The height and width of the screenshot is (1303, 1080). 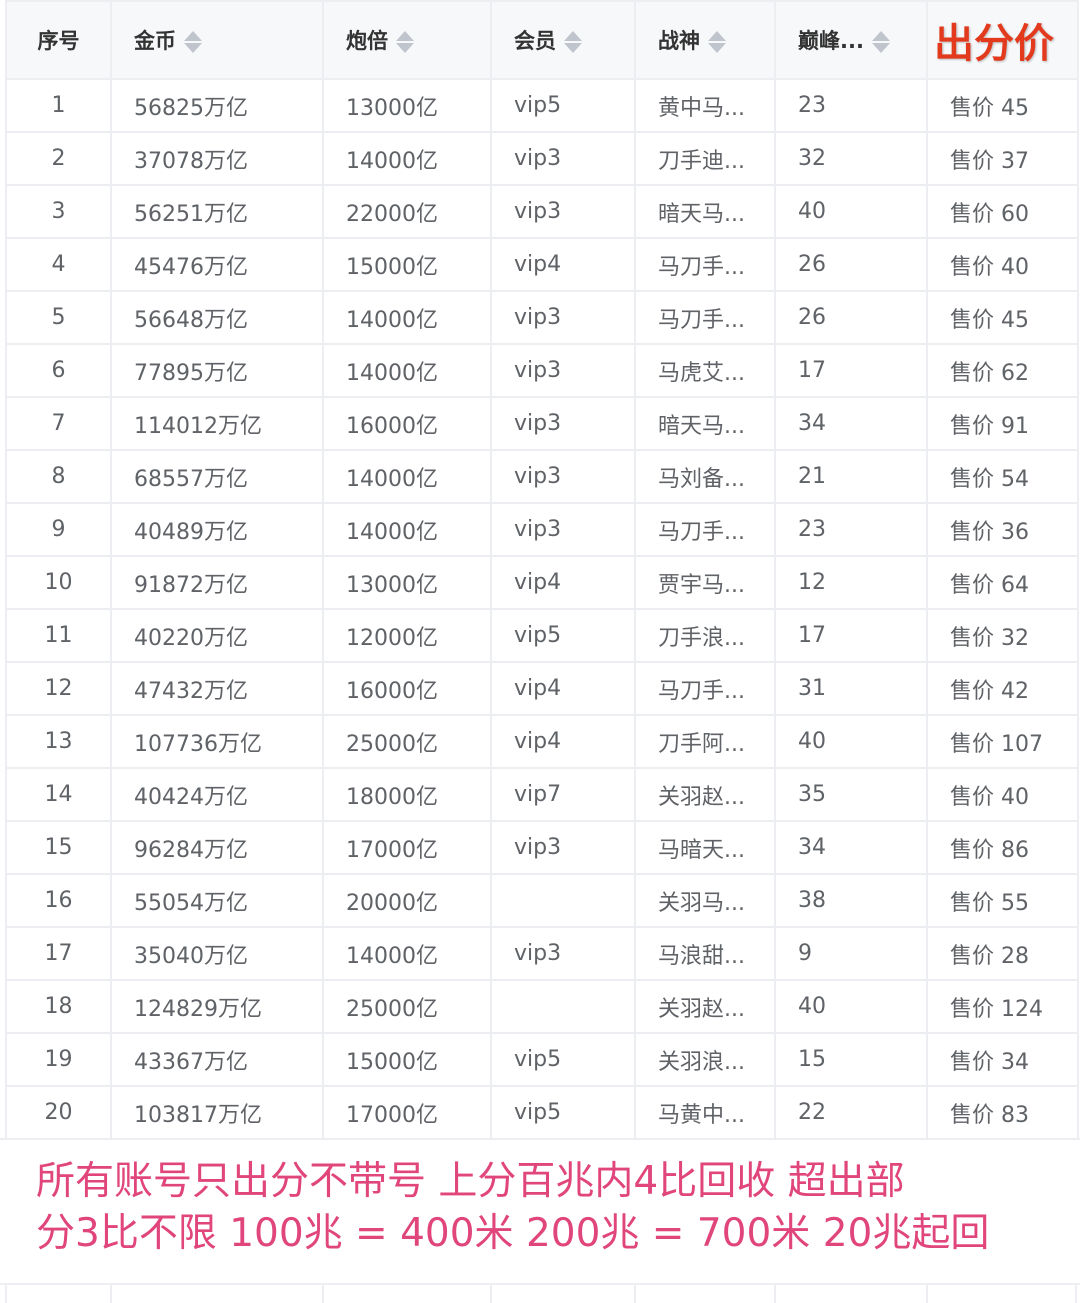 What do you see at coordinates (58, 40) in the screenshot?
I see `column-header-index: 序号` at bounding box center [58, 40].